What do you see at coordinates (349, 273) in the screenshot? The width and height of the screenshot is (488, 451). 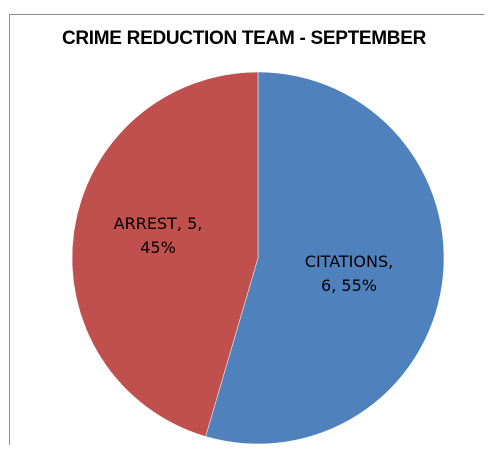 I see `slice-label-citations: CITATIONS, 6, 55%` at bounding box center [349, 273].